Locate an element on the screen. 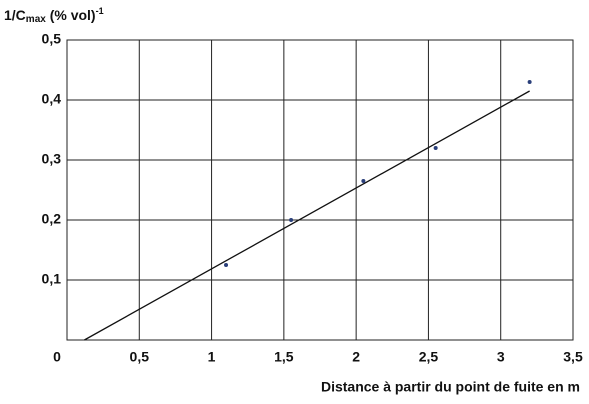 This screenshot has width=589, height=404. x-axis-label: Distance à partir du point de fuite en m is located at coordinates (450, 387).